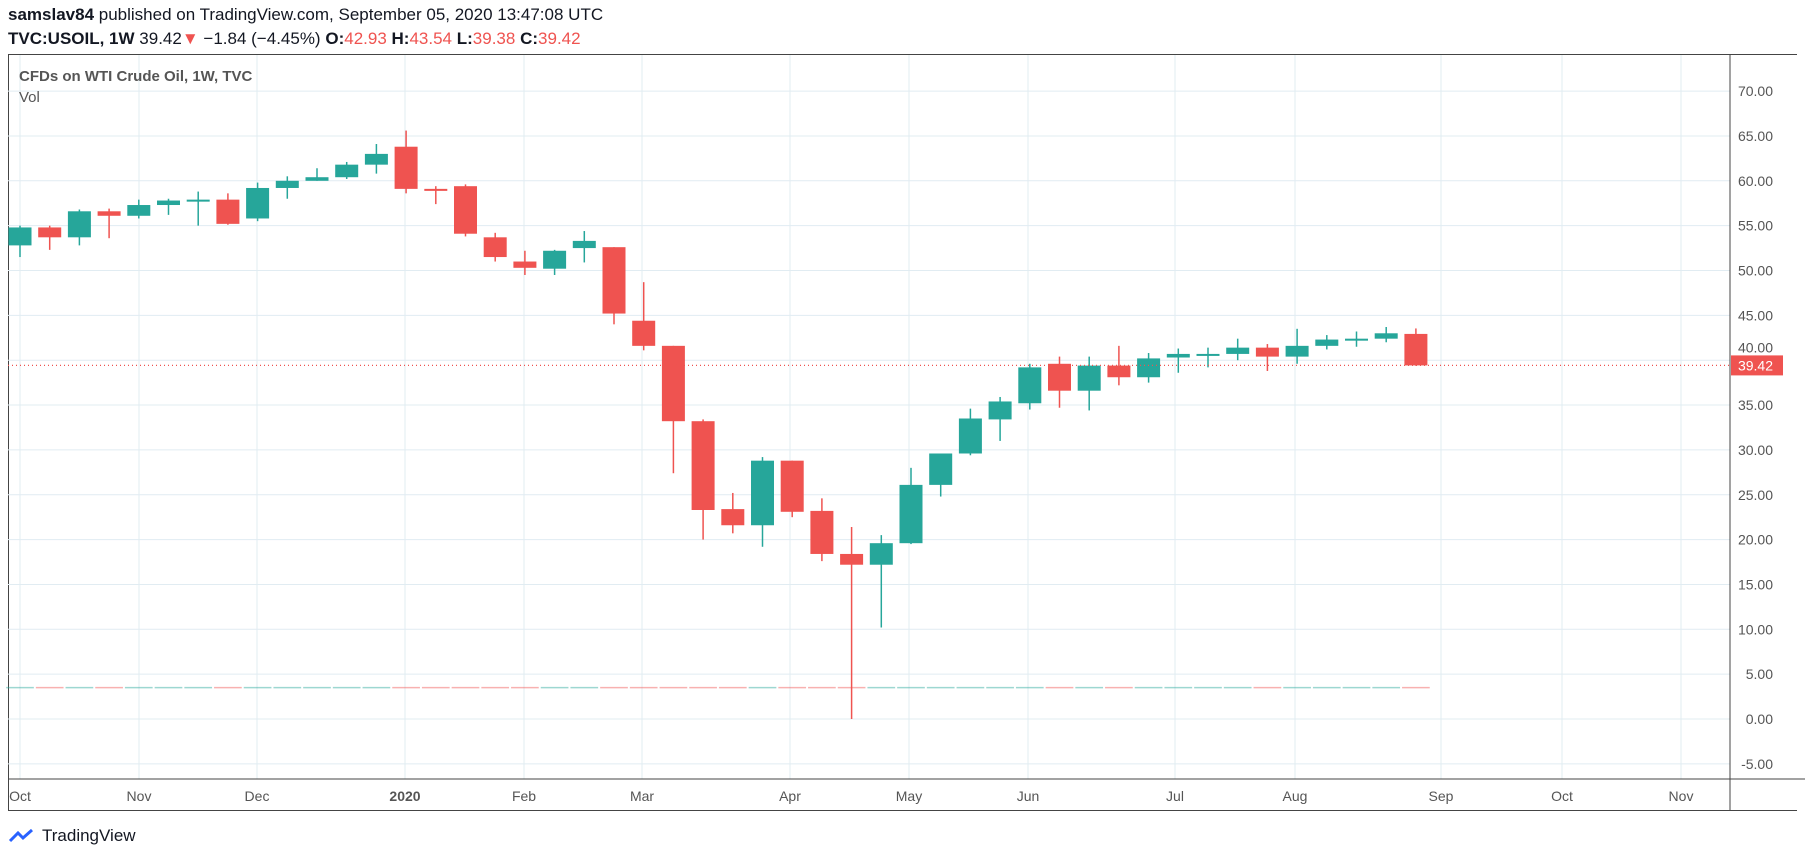  Describe the element at coordinates (494, 38) in the screenshot. I see `low-value: 39.38` at that location.